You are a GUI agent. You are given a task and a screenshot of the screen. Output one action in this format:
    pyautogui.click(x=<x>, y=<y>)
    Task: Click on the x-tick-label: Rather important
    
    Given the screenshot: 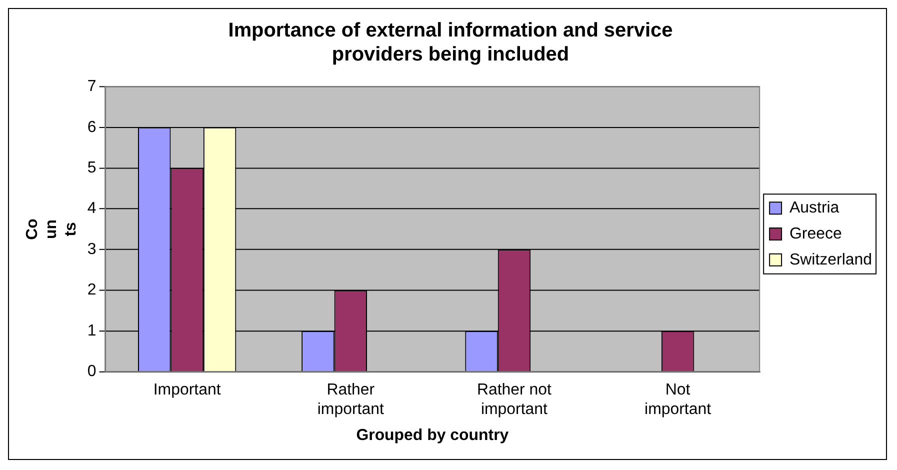 What is the action you would take?
    pyautogui.click(x=350, y=400)
    